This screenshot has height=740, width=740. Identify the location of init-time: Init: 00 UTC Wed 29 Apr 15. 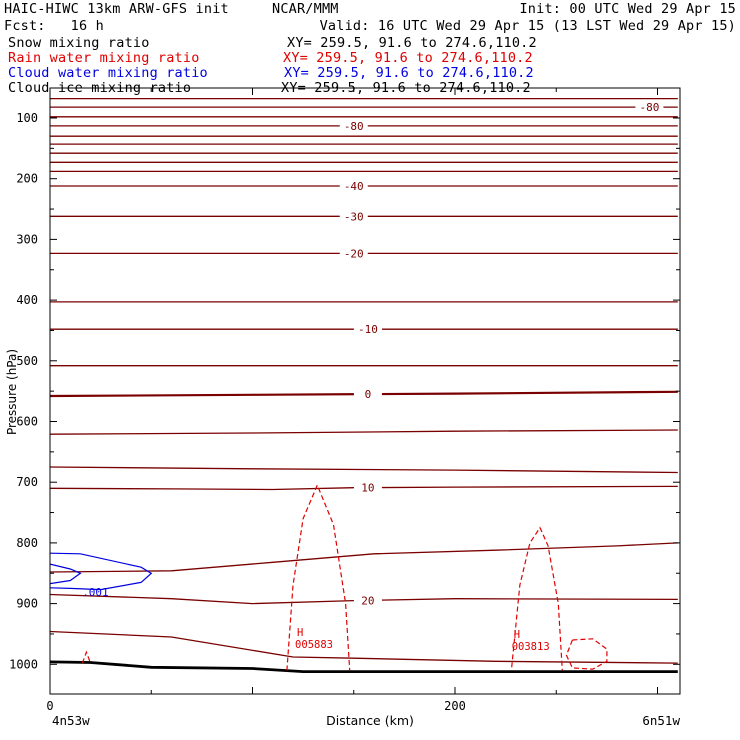
(627, 9).